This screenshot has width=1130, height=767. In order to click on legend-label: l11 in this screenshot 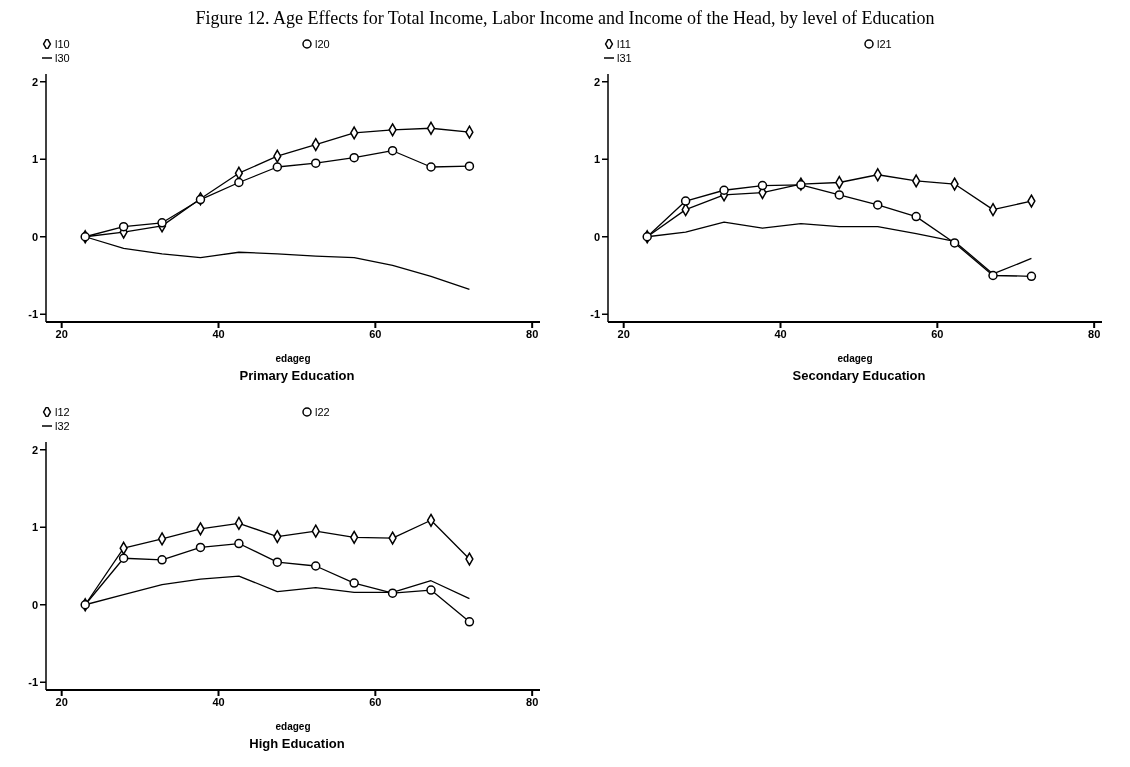, I will do `click(624, 44)`.